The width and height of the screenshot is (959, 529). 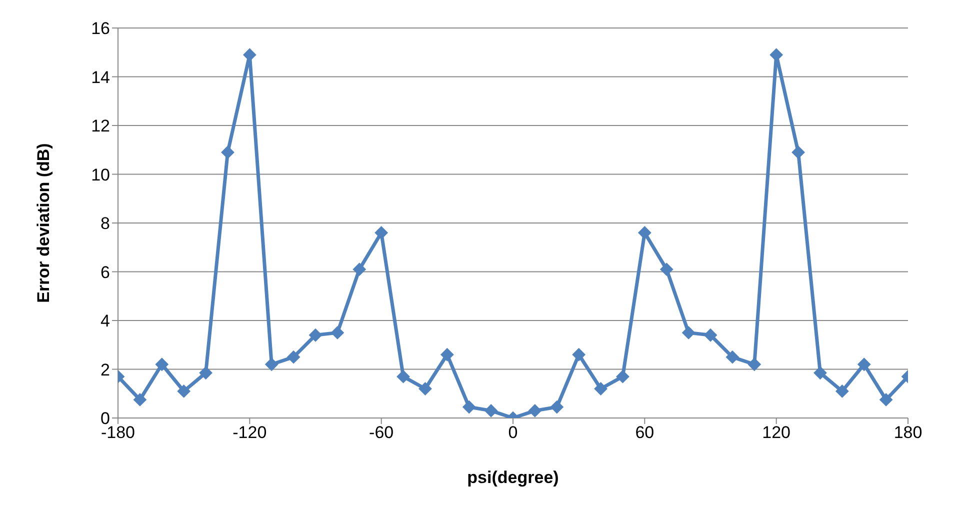 What do you see at coordinates (100, 77) in the screenshot?
I see `y-tick-label: 14` at bounding box center [100, 77].